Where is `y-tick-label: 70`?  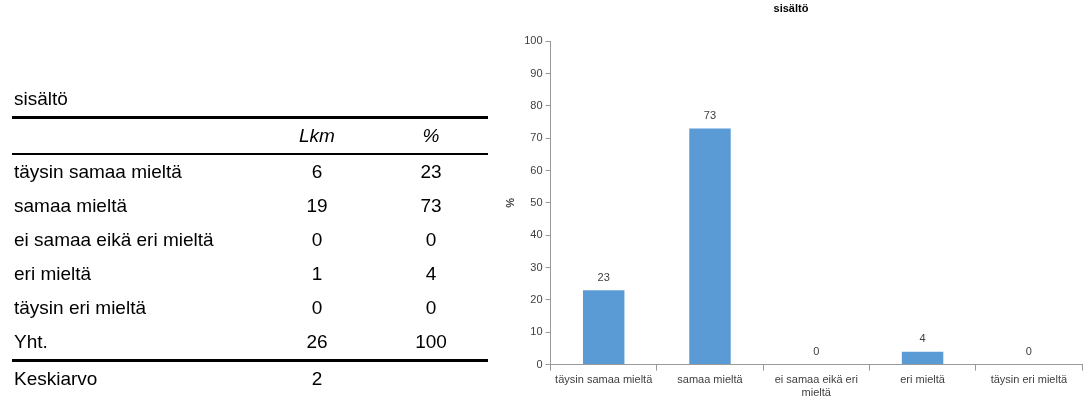 y-tick-label: 70 is located at coordinates (536, 137).